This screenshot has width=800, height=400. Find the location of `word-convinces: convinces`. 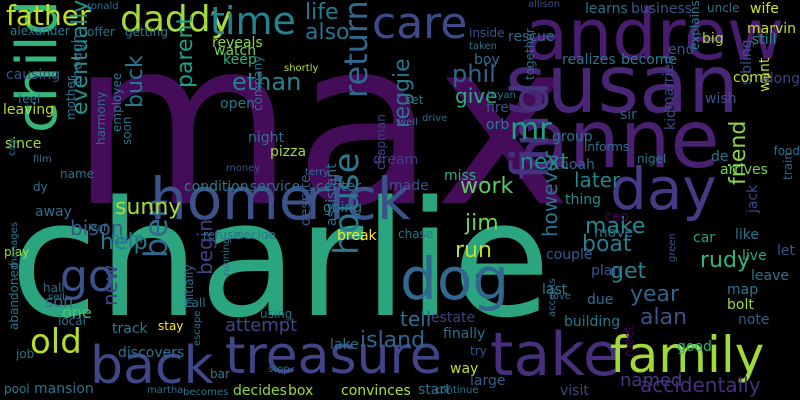

word-convinces: convinces is located at coordinates (376, 391).